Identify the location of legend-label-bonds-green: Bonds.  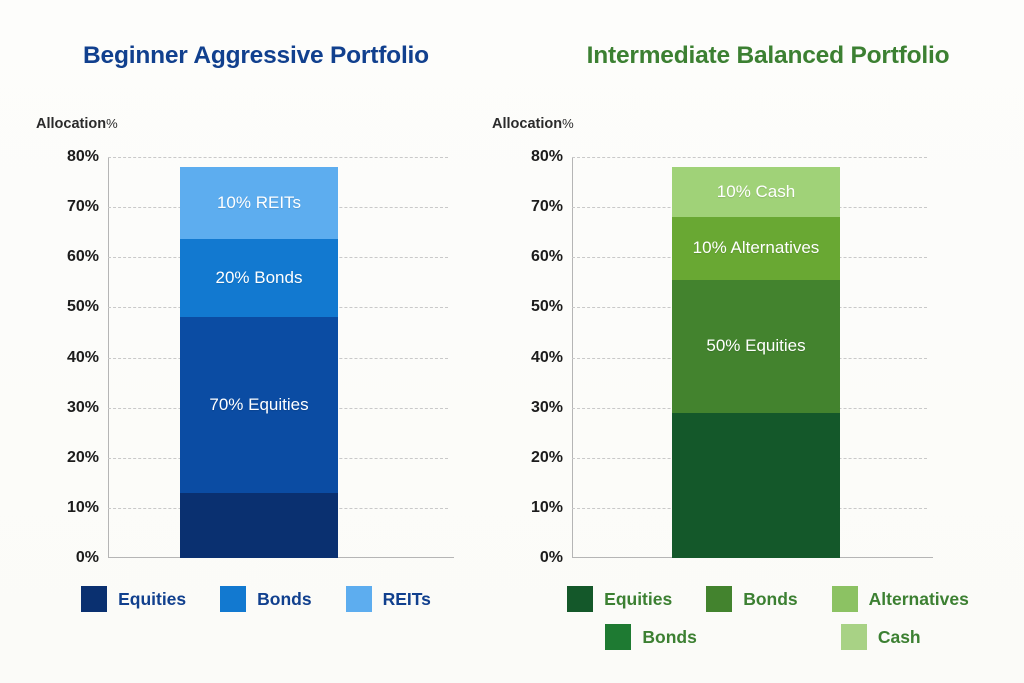
(770, 598).